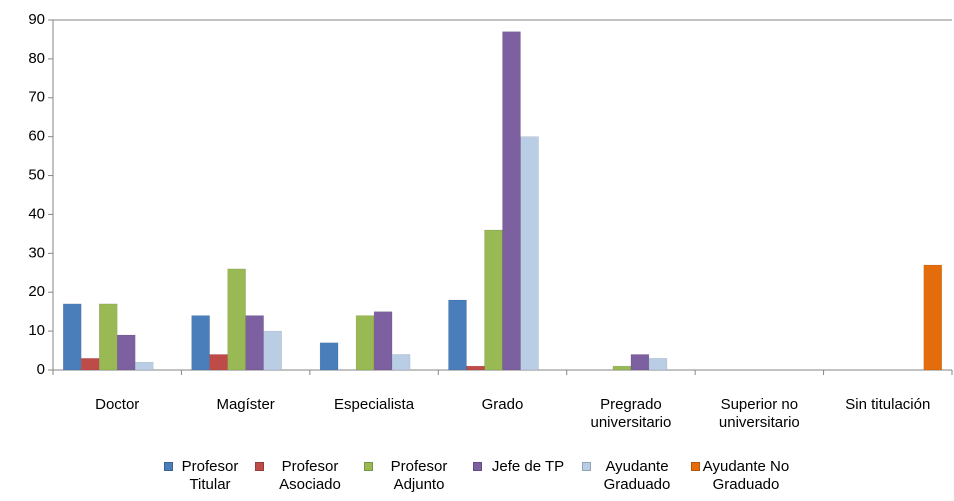 The width and height of the screenshot is (954, 501). I want to click on x-tick-label: Especialista, so click(374, 404).